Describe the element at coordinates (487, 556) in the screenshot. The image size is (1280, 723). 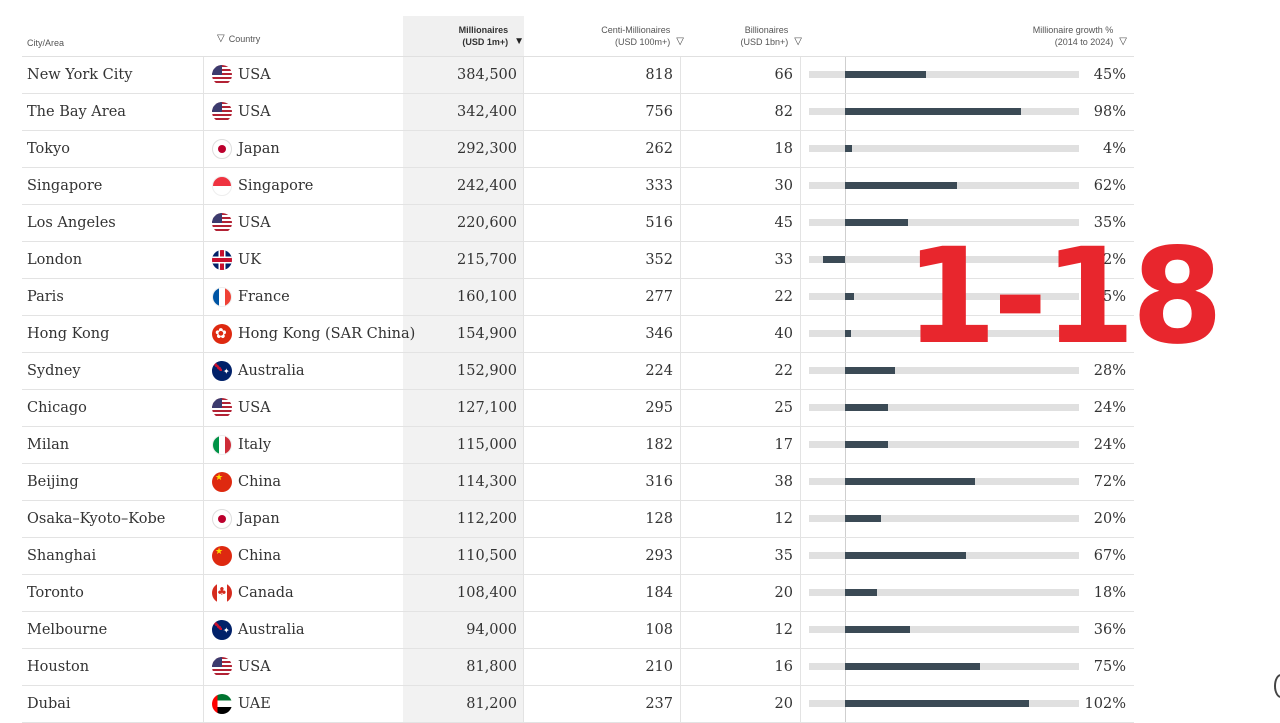
I see `millionaires-value: 110,500` at that location.